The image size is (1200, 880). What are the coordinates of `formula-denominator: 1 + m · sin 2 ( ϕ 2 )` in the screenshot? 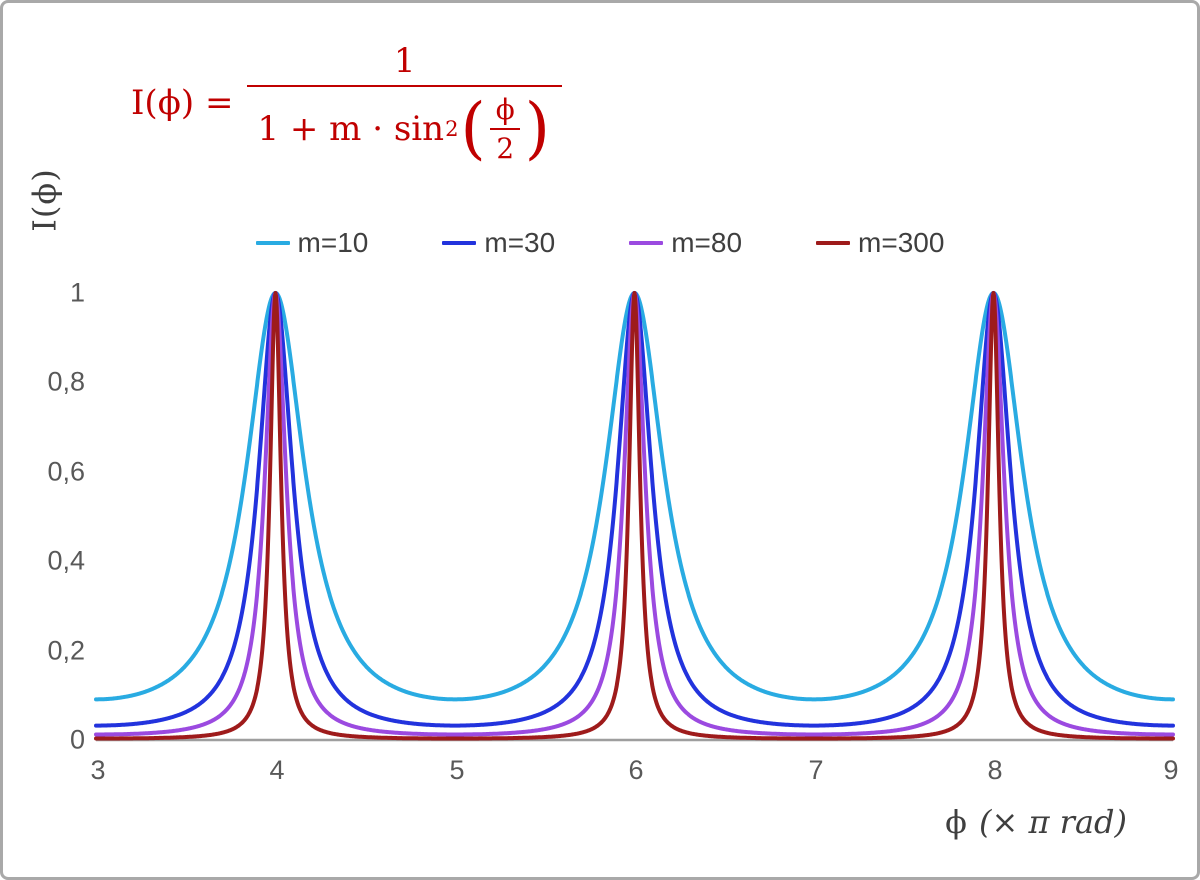 It's located at (404, 127).